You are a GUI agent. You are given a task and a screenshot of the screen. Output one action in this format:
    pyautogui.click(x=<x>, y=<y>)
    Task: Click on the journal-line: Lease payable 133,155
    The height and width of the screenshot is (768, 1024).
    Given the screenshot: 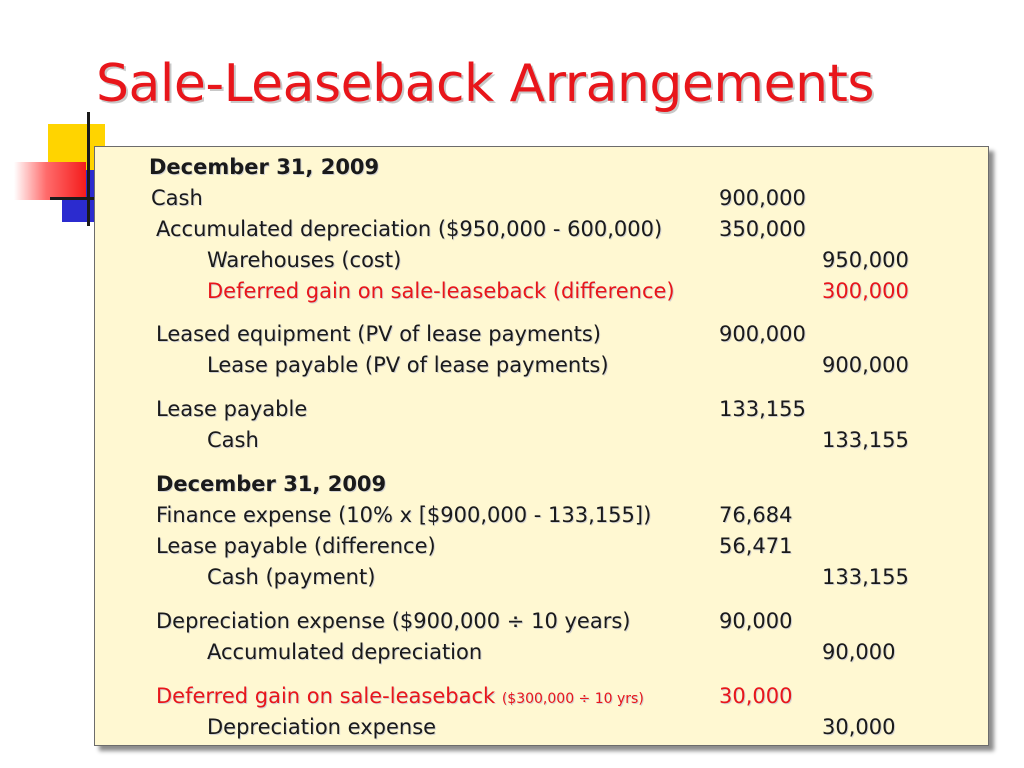 What is the action you would take?
    pyautogui.click(x=541, y=409)
    